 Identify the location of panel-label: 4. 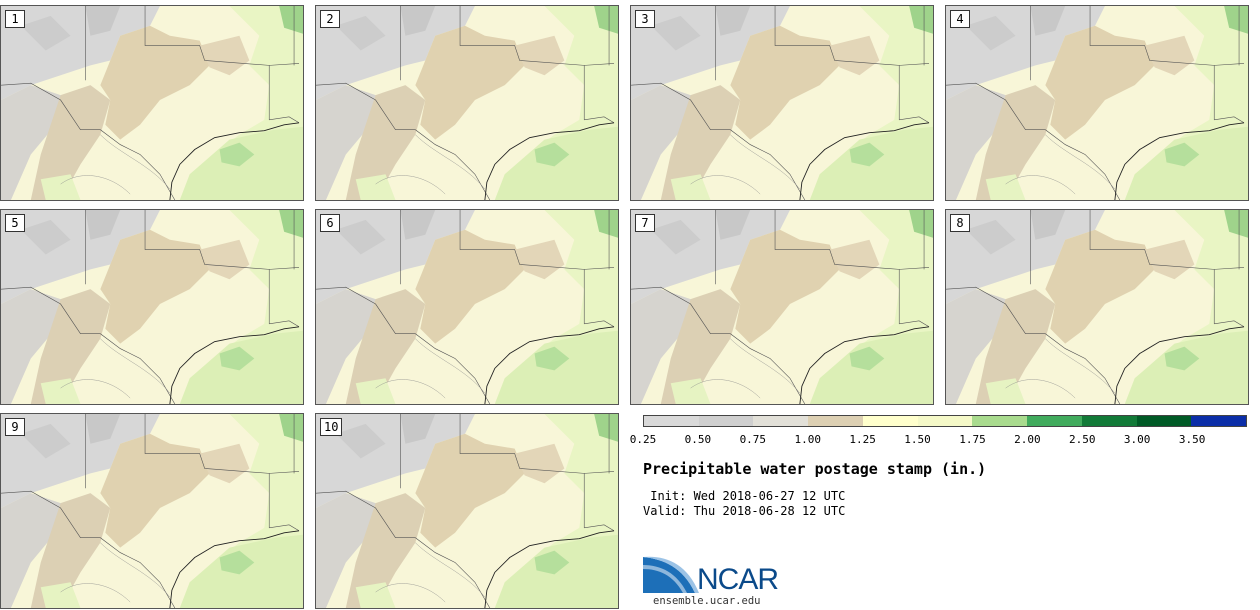
(960, 19).